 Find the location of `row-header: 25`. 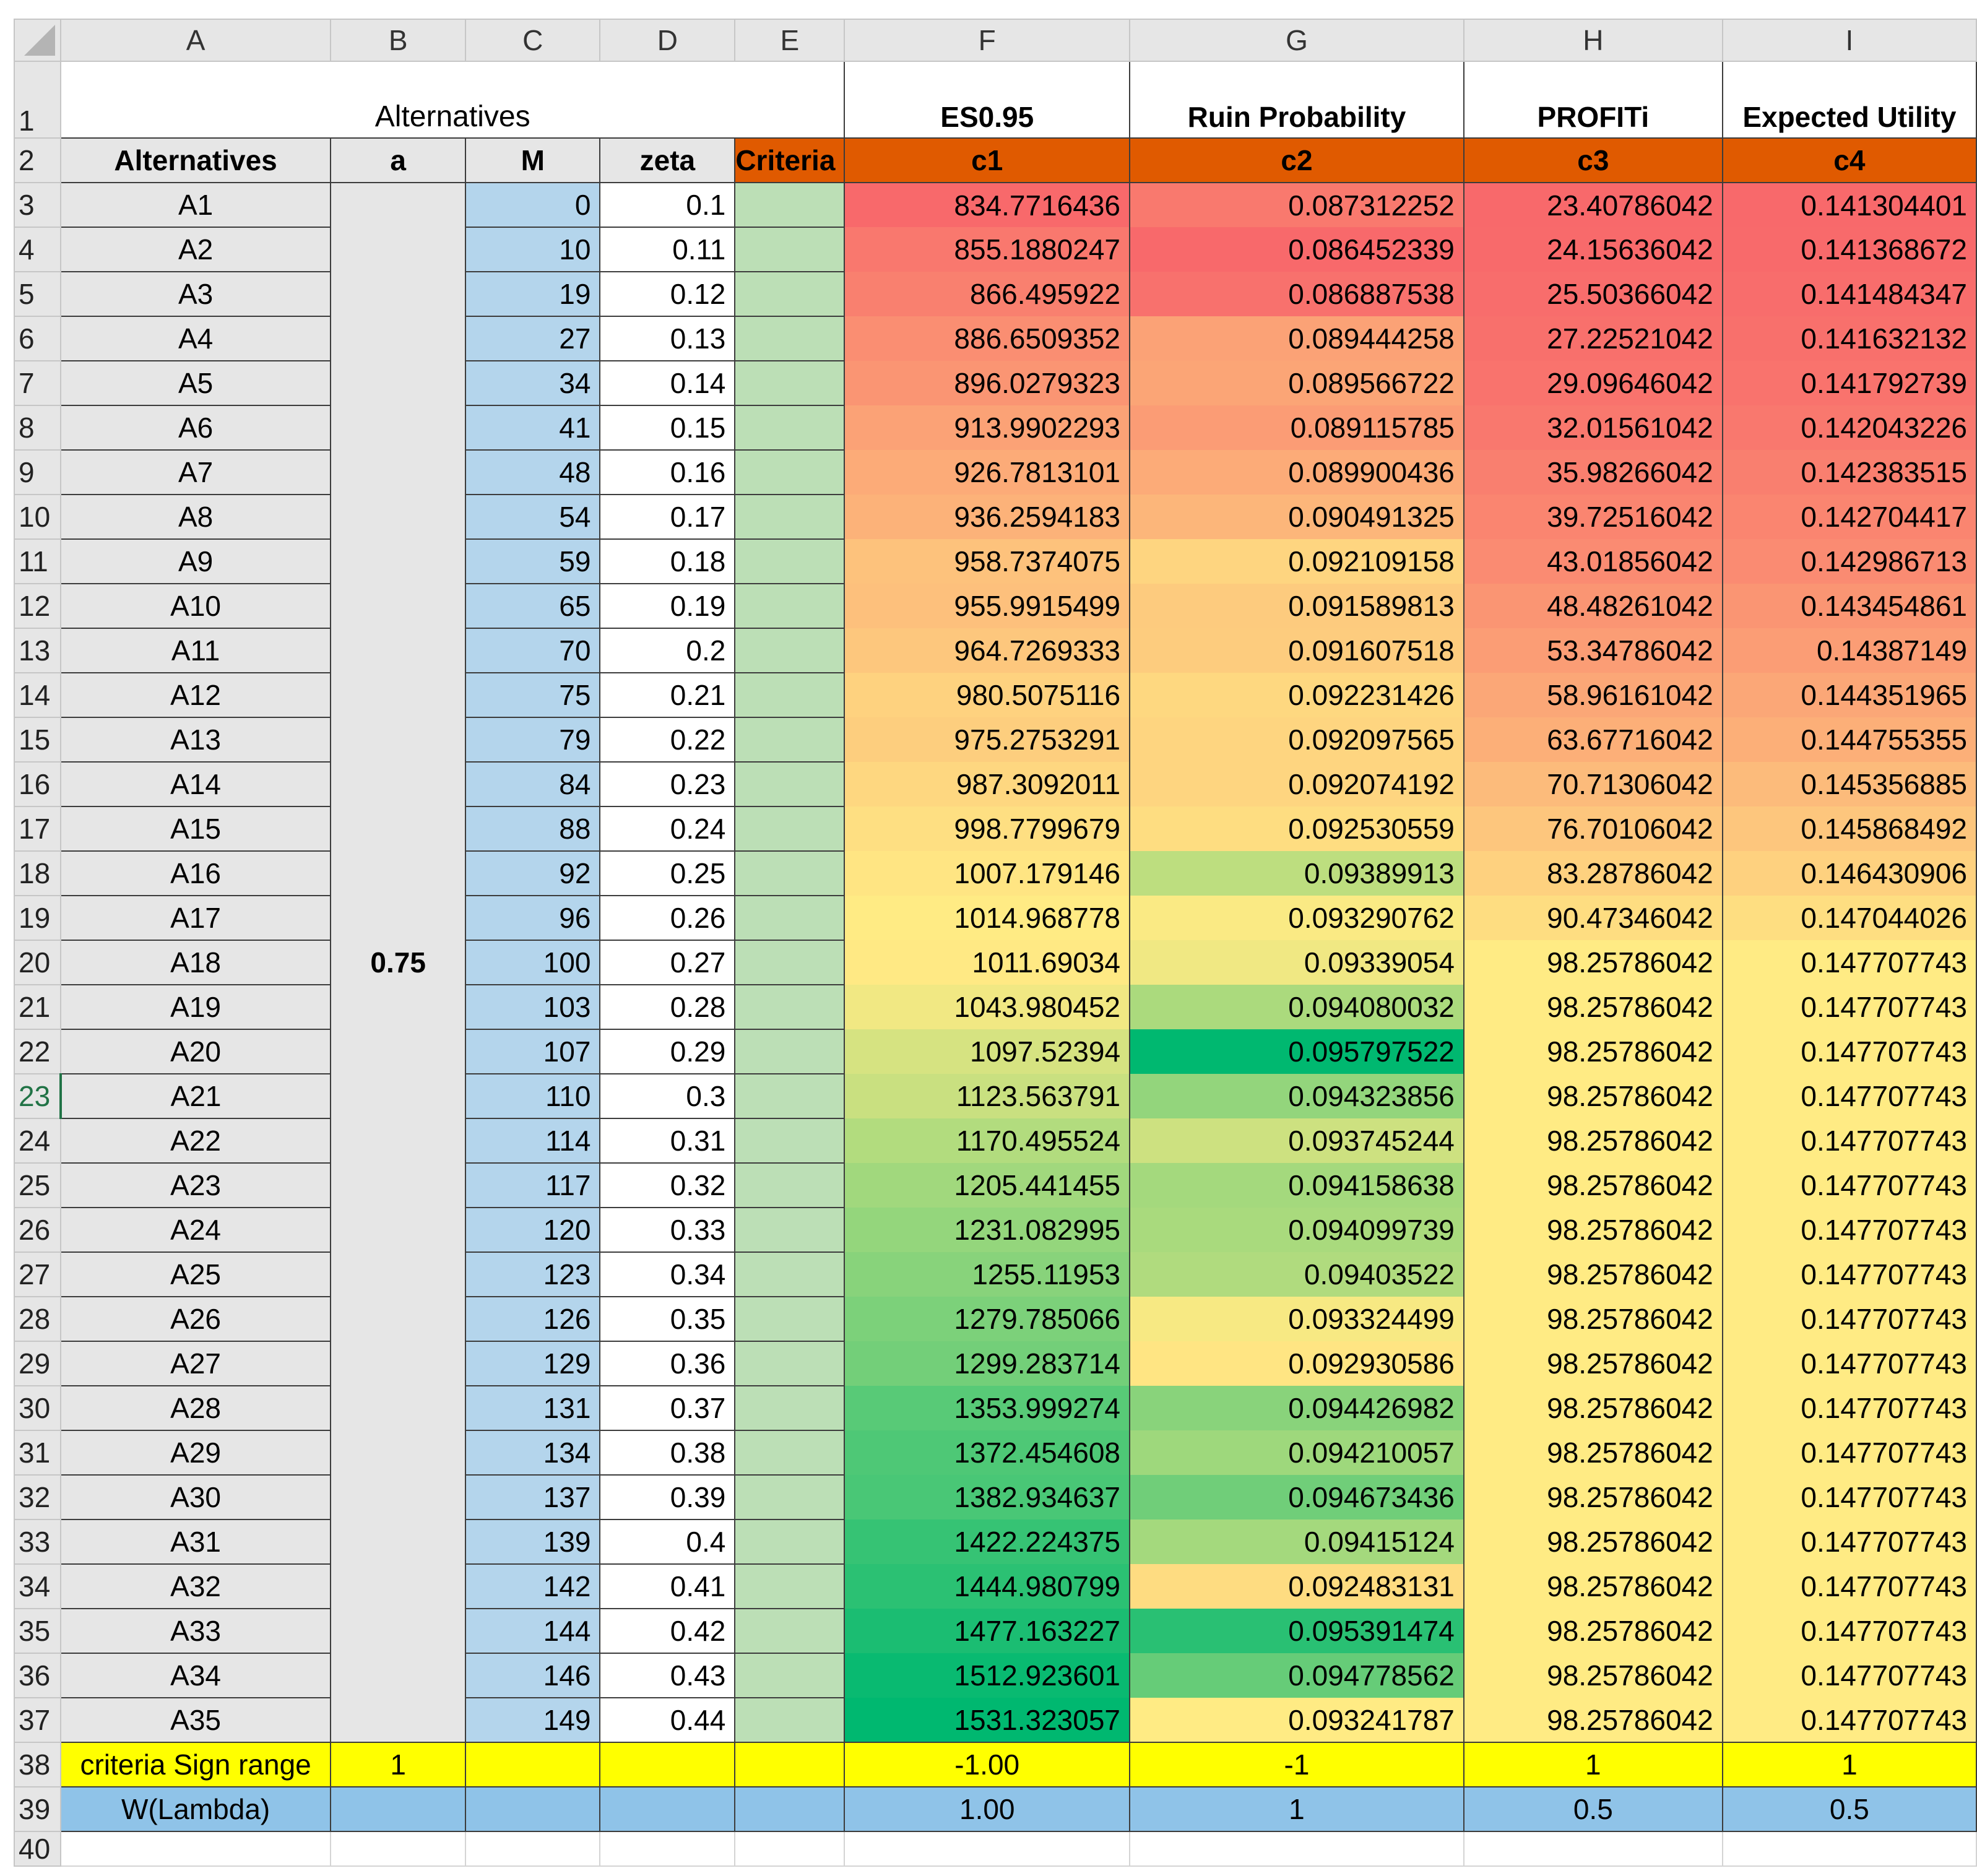

row-header: 25 is located at coordinates (37, 1185).